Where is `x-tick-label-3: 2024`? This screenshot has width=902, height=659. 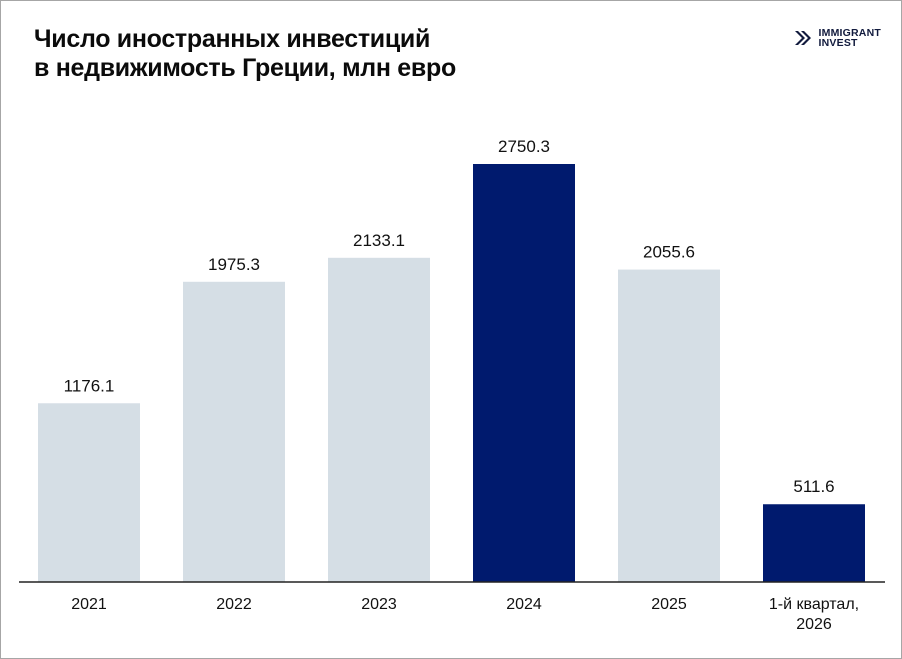 x-tick-label-3: 2024 is located at coordinates (524, 604).